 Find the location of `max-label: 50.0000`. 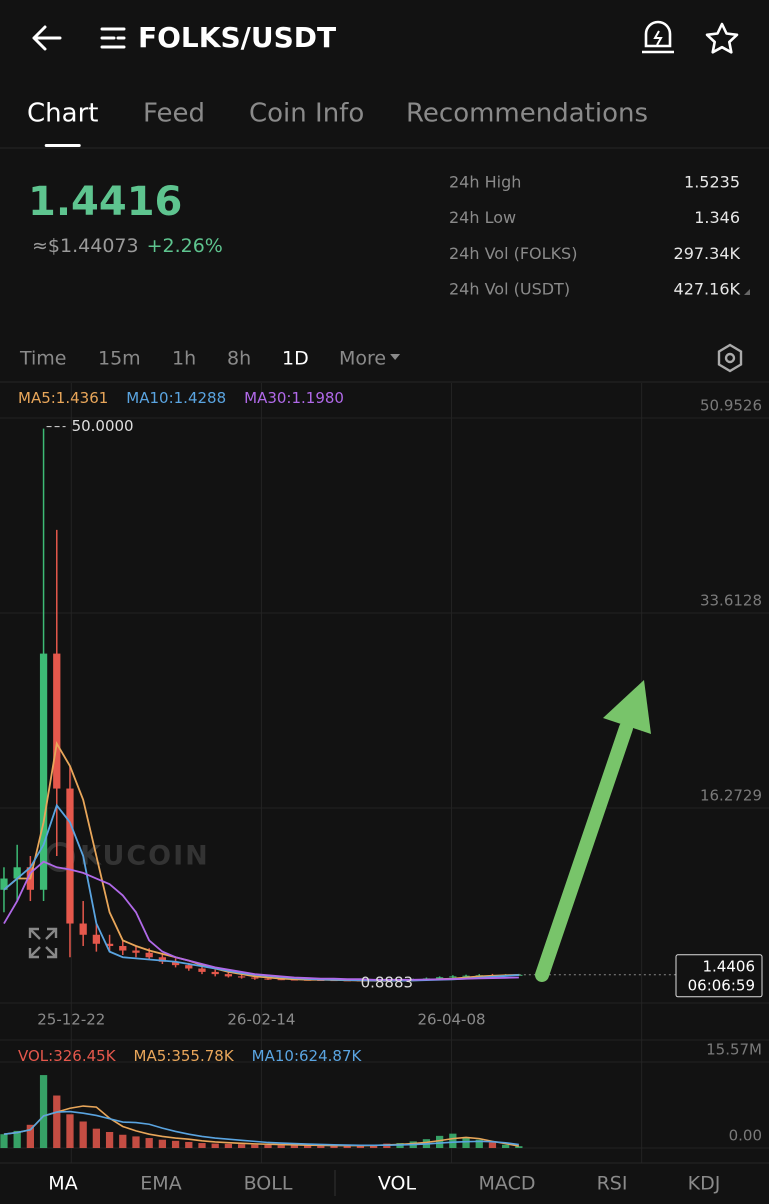

max-label: 50.0000 is located at coordinates (103, 426).